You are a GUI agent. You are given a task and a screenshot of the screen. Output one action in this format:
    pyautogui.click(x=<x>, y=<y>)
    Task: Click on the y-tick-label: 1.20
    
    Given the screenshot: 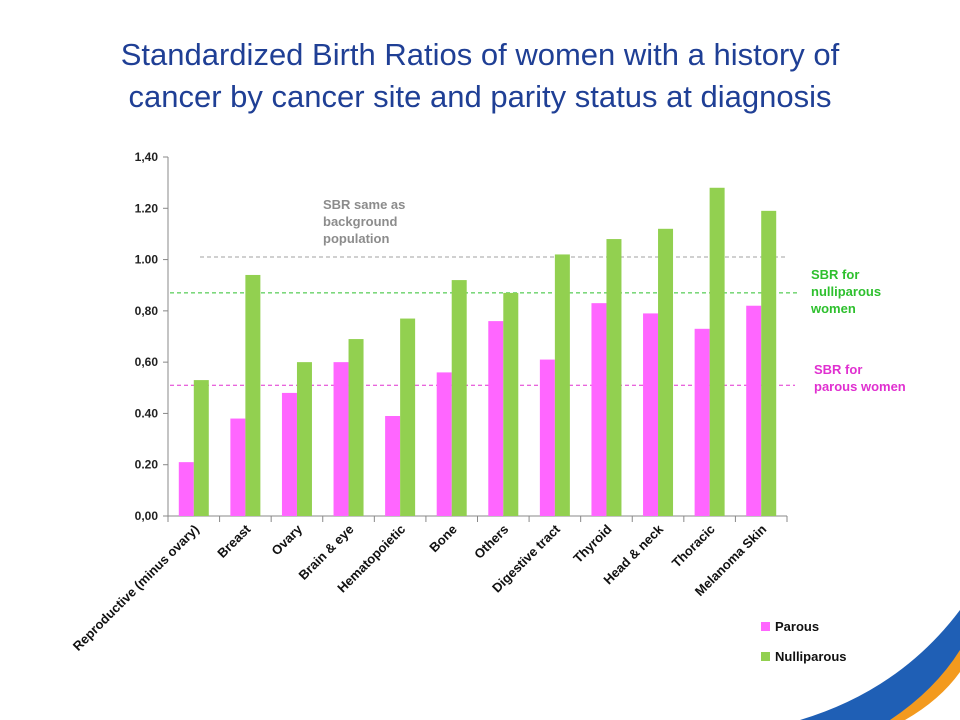 What is the action you would take?
    pyautogui.click(x=147, y=208)
    